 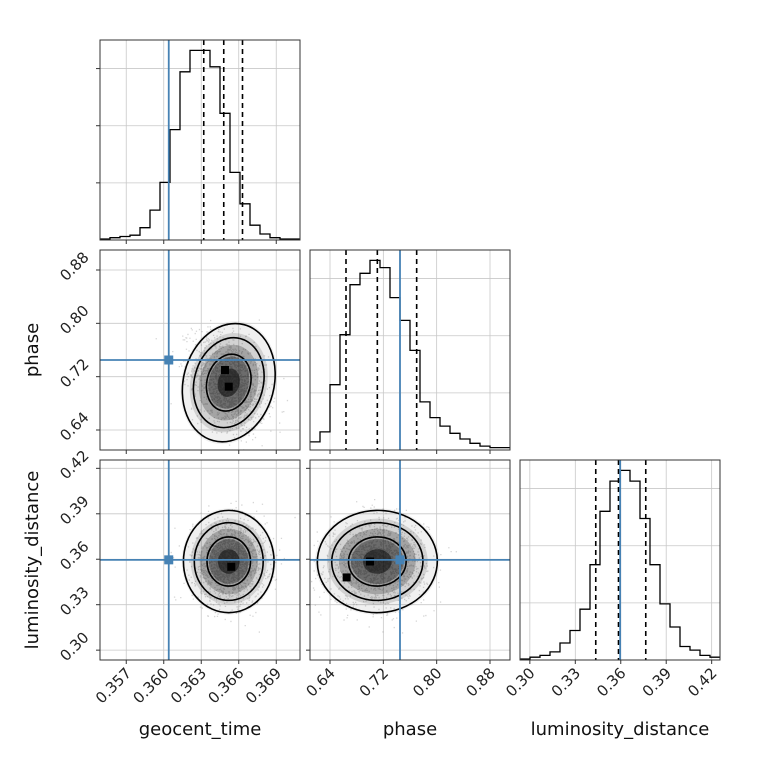 I want to click on hist-panel-luminosity-distance, so click(x=620, y=560).